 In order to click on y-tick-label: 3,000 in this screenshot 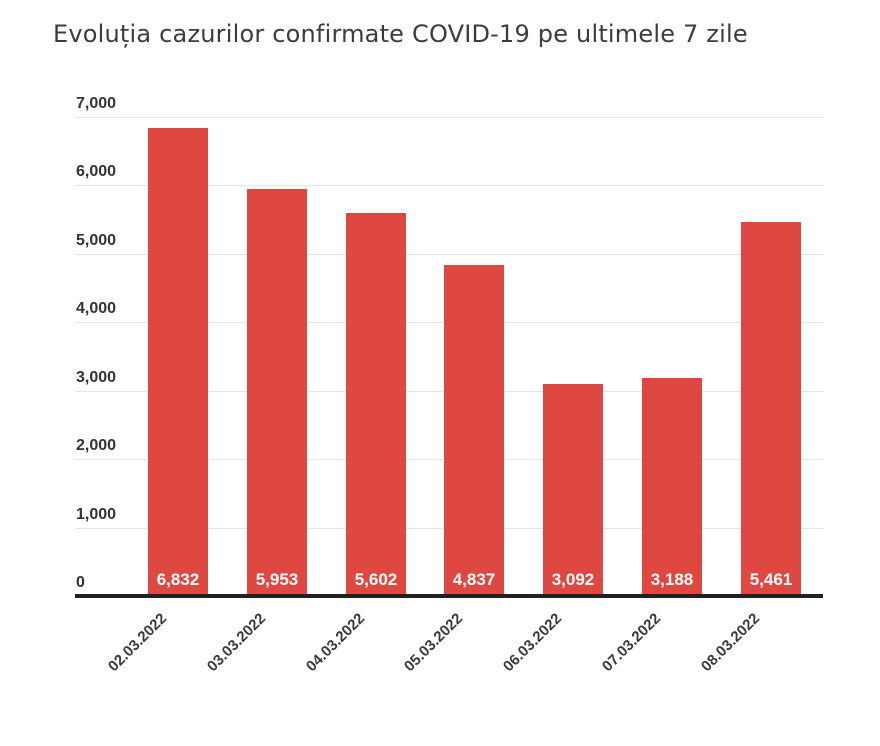, I will do `click(96, 377)`.